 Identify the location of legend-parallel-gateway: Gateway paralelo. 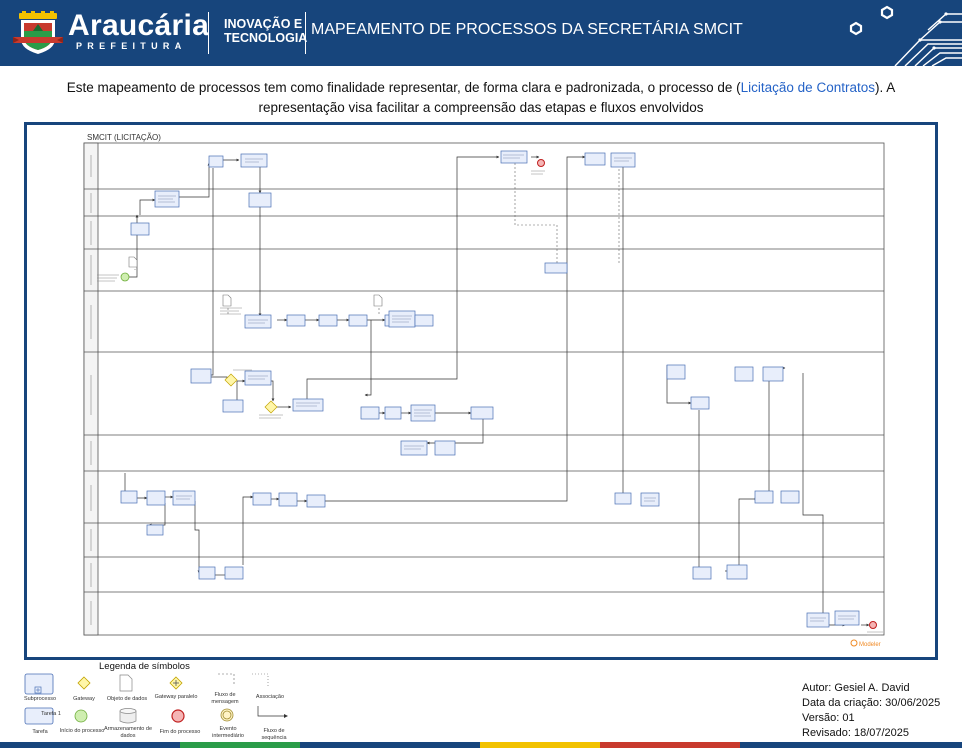
(176, 697).